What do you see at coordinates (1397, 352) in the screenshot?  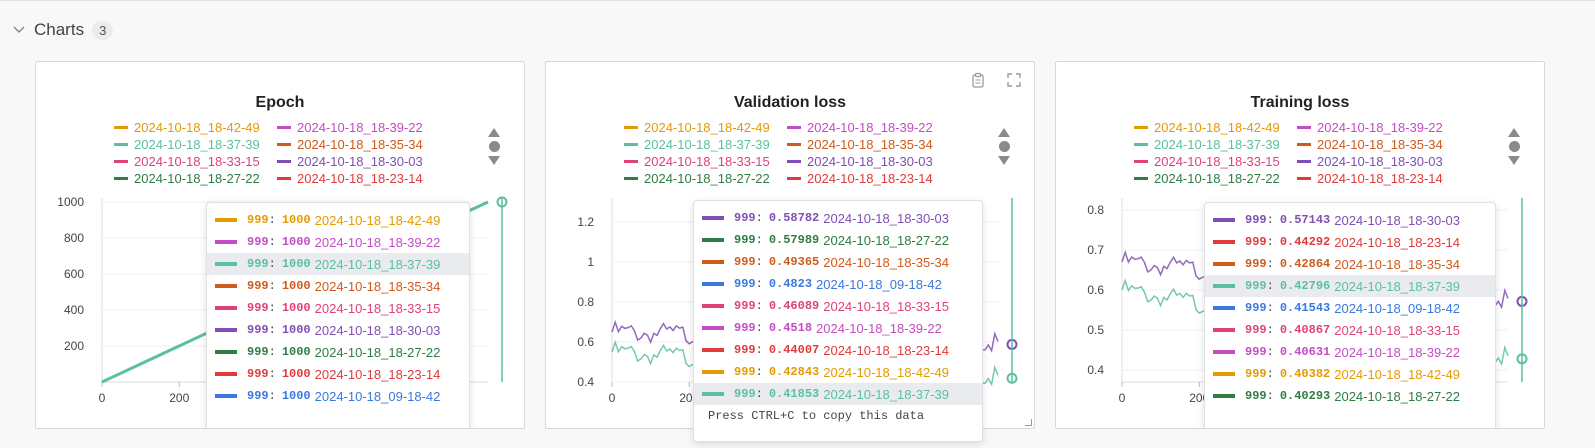 I see `tooltip-run-name: 2024-10-18_18-39-22` at bounding box center [1397, 352].